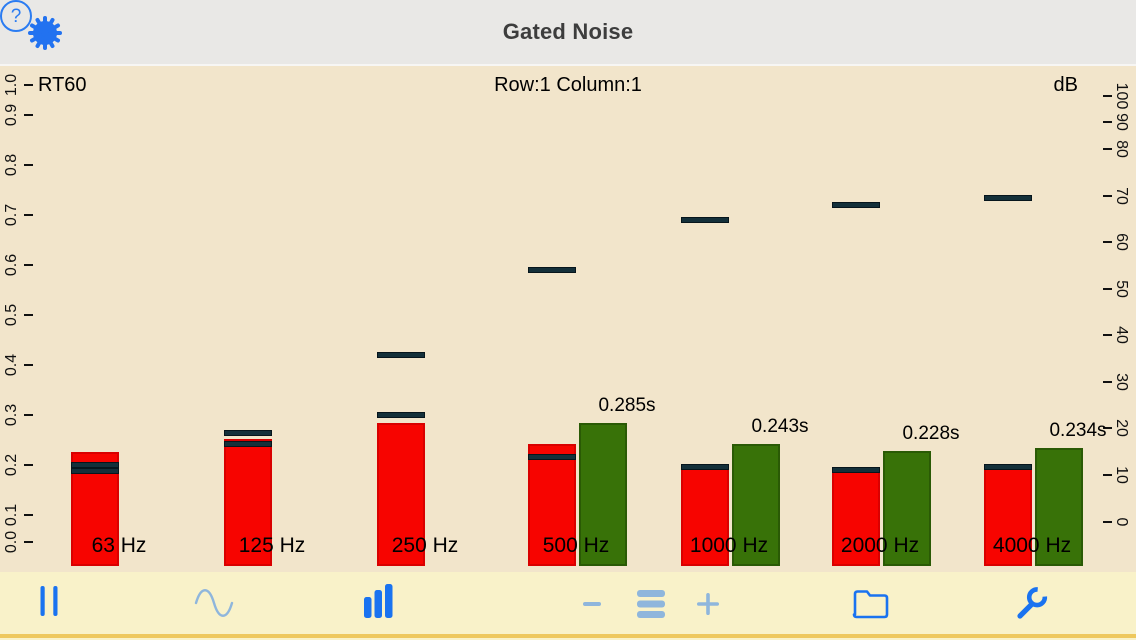 The image size is (1136, 640). I want to click on left-axis-tick-label: 0.8, so click(11, 165).